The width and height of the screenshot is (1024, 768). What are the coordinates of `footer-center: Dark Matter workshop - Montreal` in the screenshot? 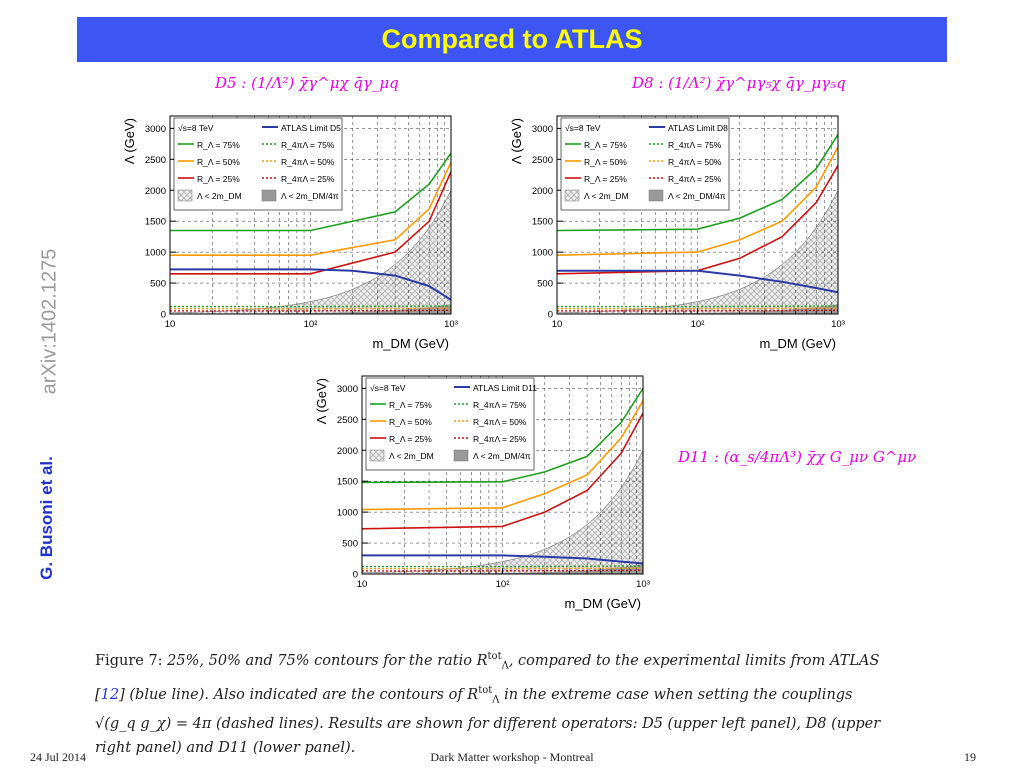 It's located at (512, 757).